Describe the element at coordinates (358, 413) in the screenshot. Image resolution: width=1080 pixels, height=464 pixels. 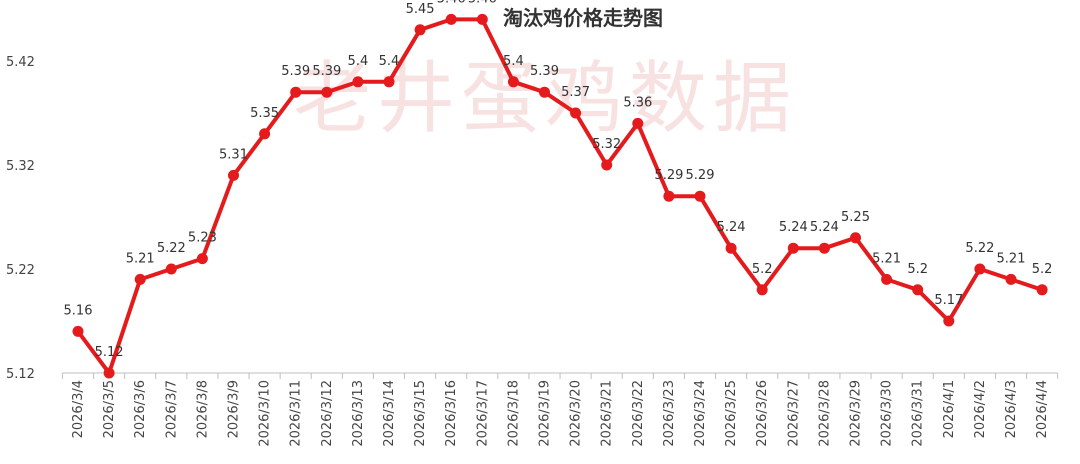
I see `x-tick-label: 2026/3/13` at that location.